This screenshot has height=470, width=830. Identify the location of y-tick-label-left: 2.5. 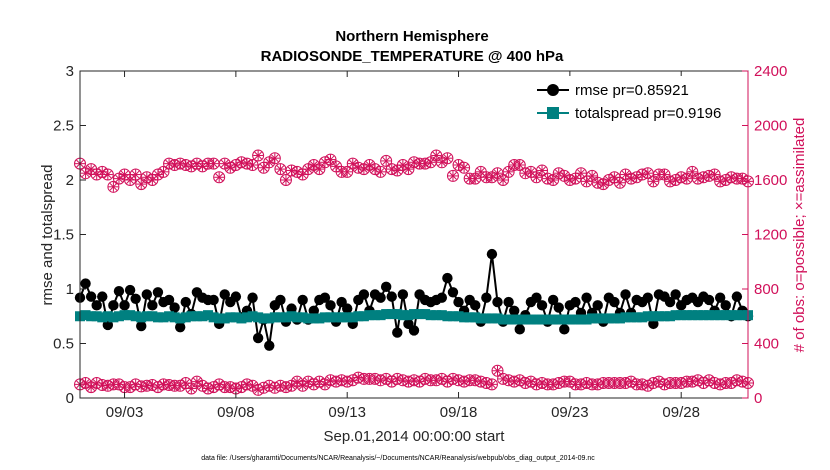
(63, 126).